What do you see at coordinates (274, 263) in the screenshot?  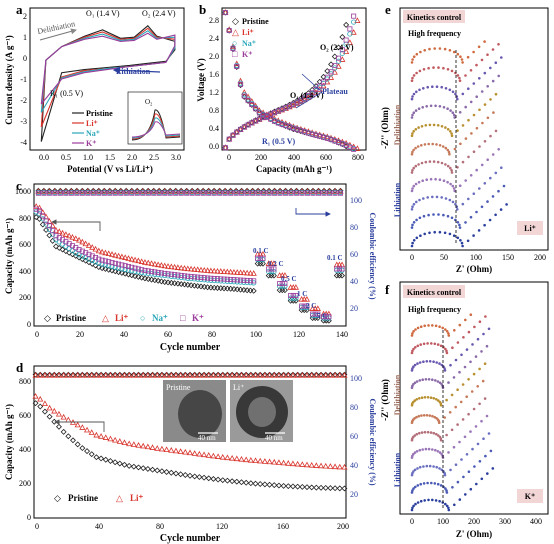 I see `c-rate-point-li` at bounding box center [274, 263].